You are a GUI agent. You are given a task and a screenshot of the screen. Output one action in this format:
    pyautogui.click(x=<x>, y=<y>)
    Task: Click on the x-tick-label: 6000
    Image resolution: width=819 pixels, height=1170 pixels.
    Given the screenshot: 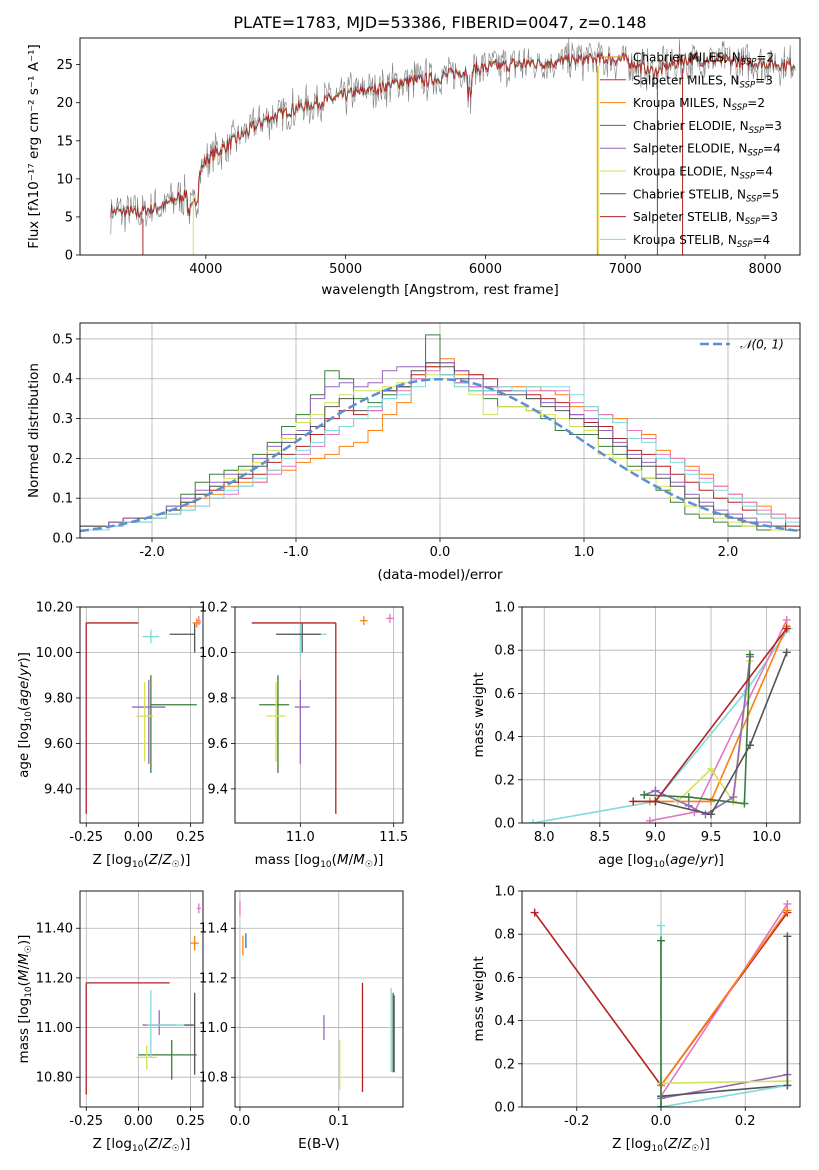 What is the action you would take?
    pyautogui.click(x=485, y=269)
    